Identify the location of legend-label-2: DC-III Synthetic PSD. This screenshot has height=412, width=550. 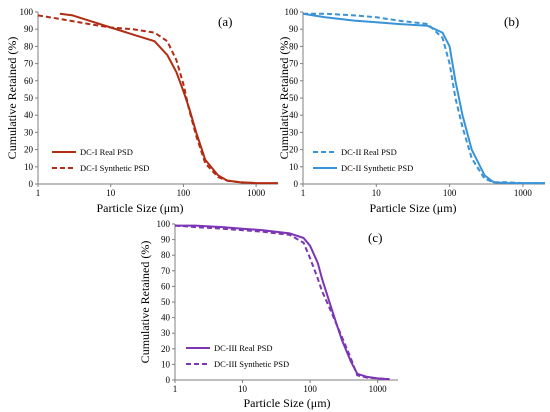
(251, 364).